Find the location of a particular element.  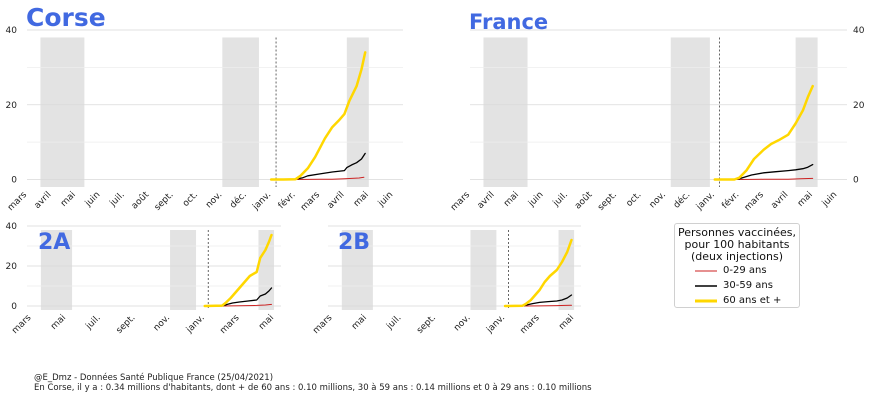

xtick-label-france-0: mars is located at coordinates (460, 201).